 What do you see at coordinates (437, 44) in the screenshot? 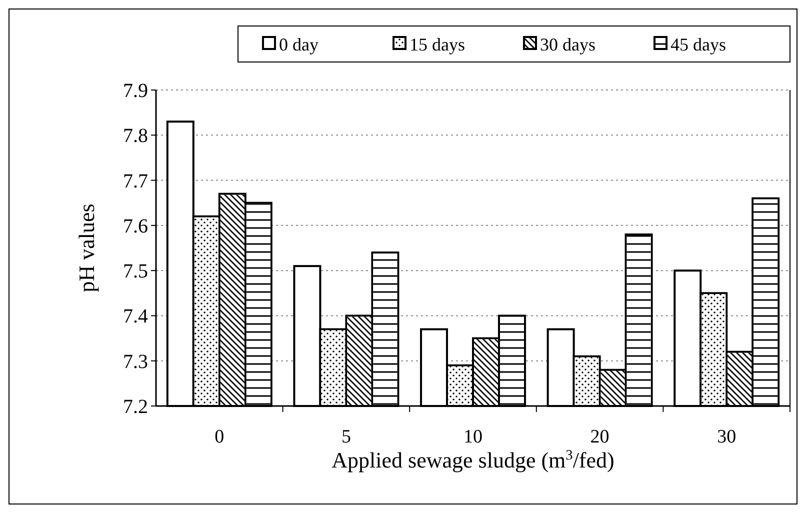
I see `legend-label: 15 days` at bounding box center [437, 44].